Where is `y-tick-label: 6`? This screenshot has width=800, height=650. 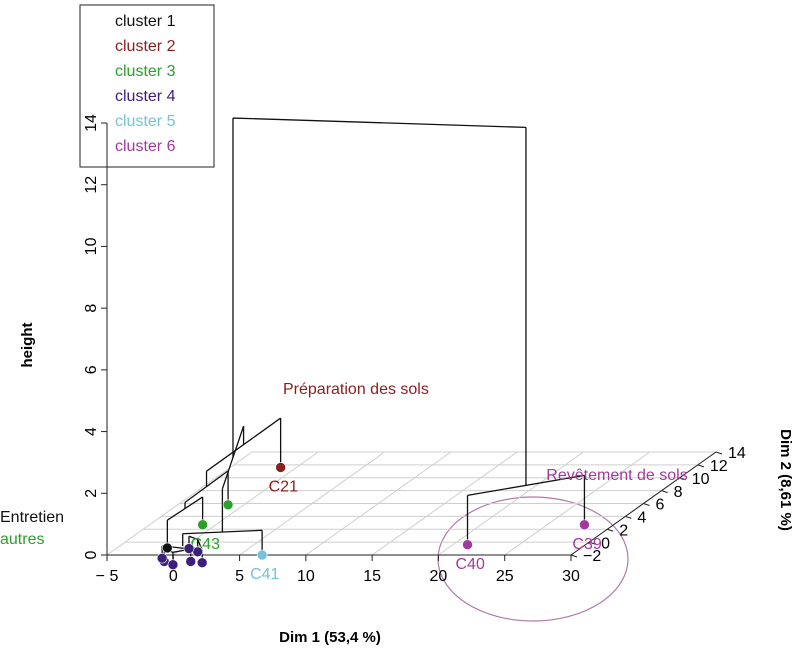 y-tick-label: 6 is located at coordinates (660, 505).